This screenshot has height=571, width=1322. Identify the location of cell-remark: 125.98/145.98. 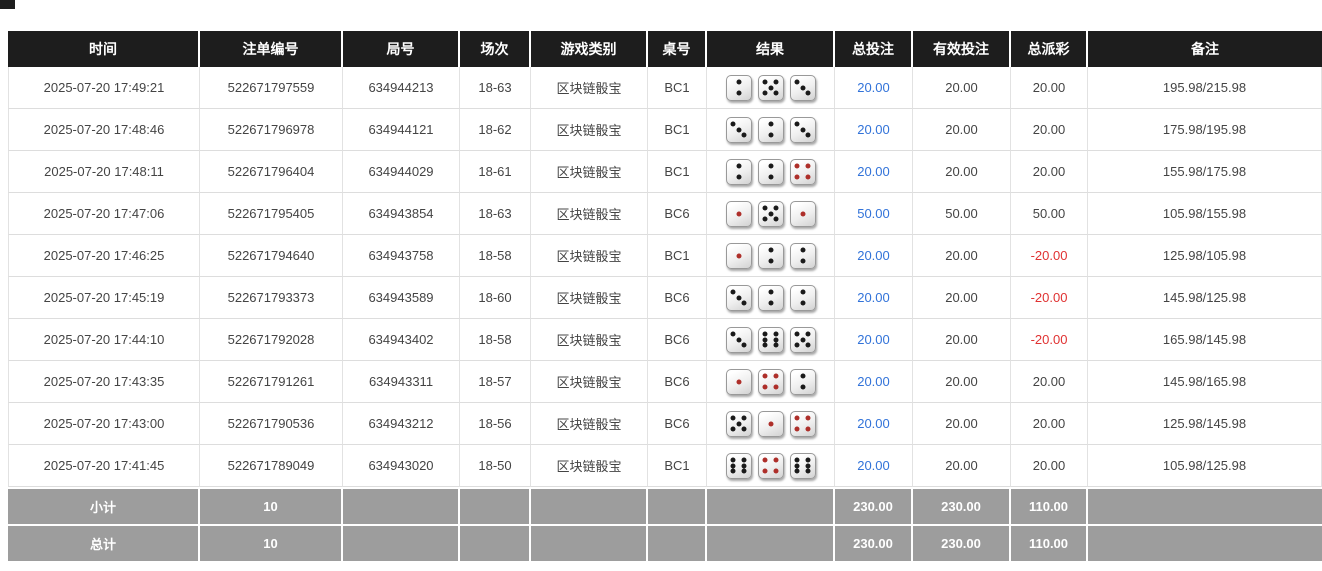
(1205, 424).